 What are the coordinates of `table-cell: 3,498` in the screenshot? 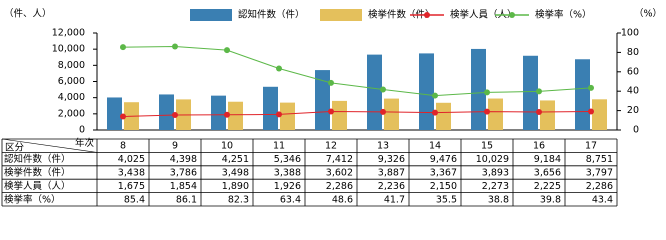 It's located at (235, 173).